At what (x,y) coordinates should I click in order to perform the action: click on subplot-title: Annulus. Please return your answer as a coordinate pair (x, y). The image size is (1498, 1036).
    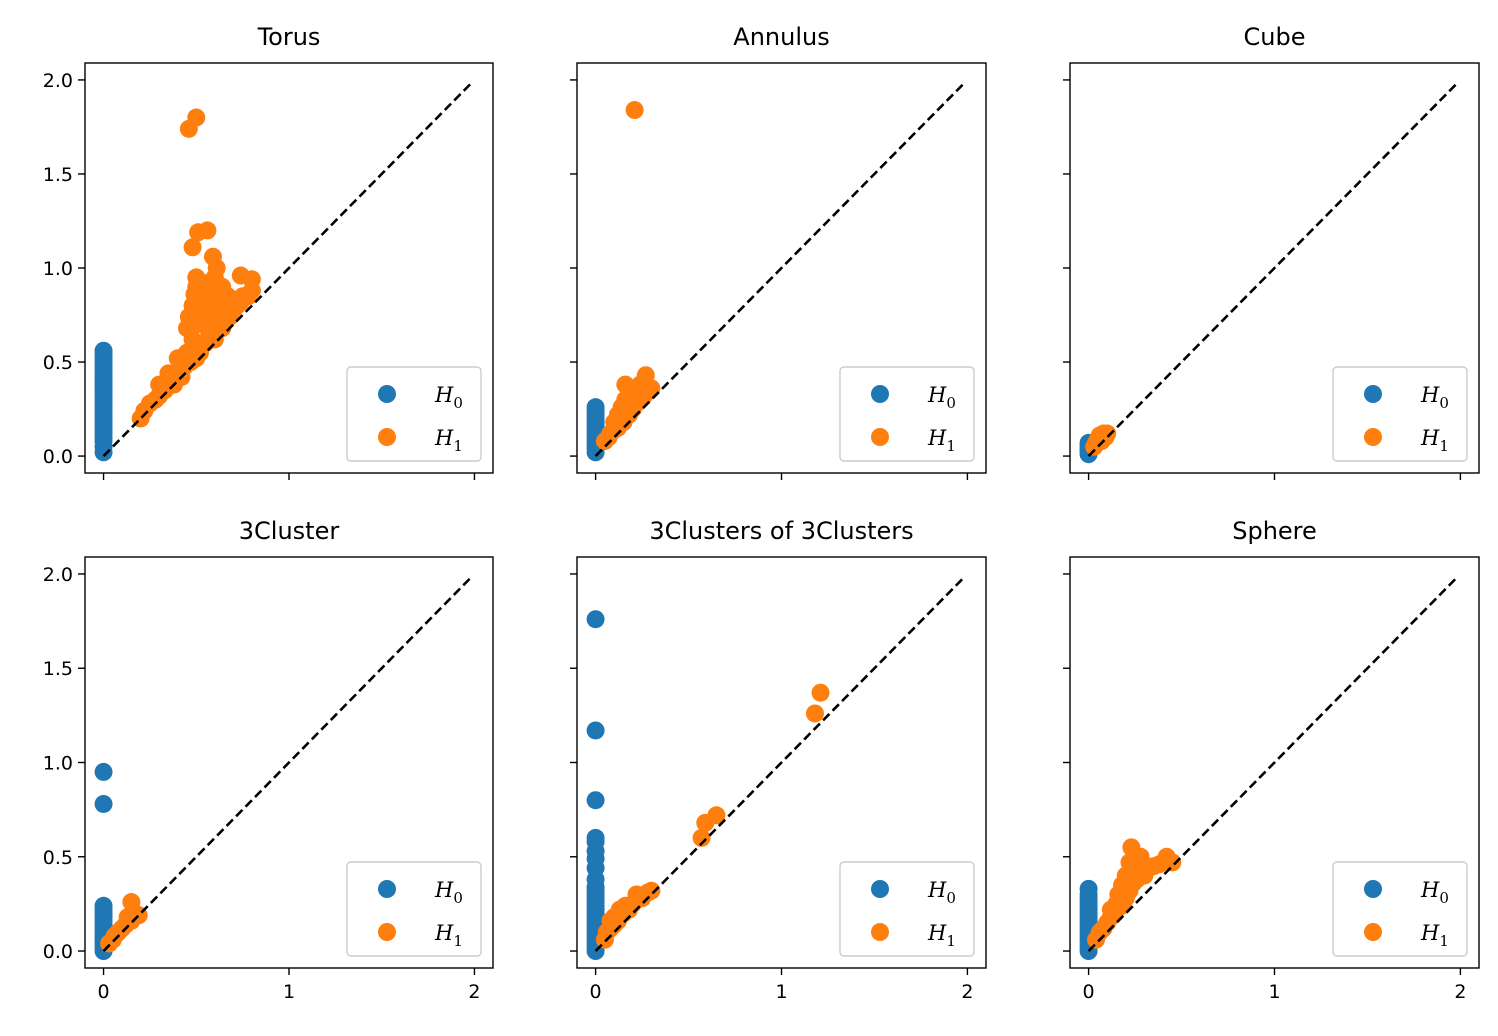
    Looking at the image, I should click on (781, 37).